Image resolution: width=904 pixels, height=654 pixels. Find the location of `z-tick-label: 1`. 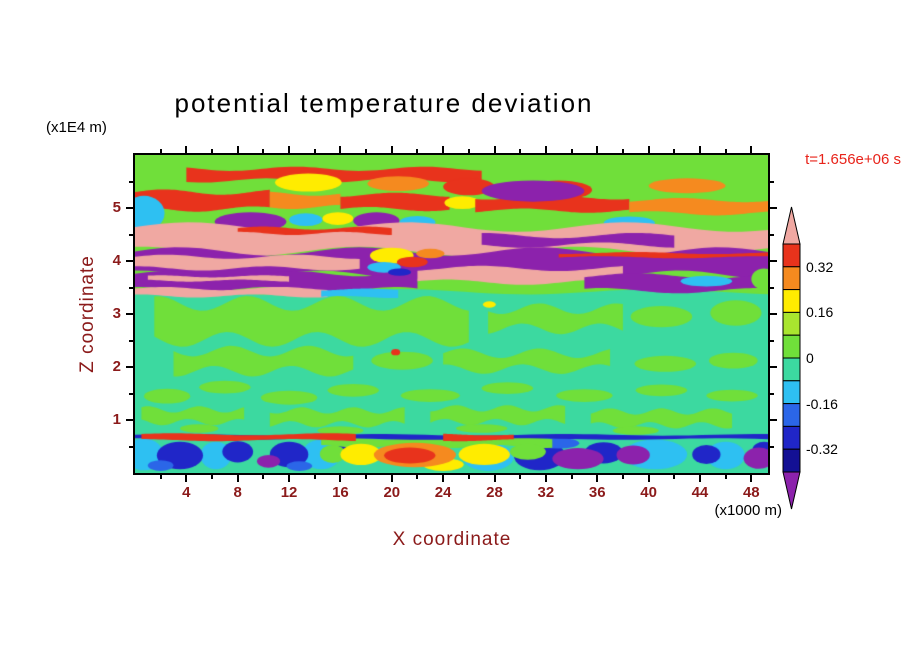

z-tick-label: 1 is located at coordinates (116, 419).